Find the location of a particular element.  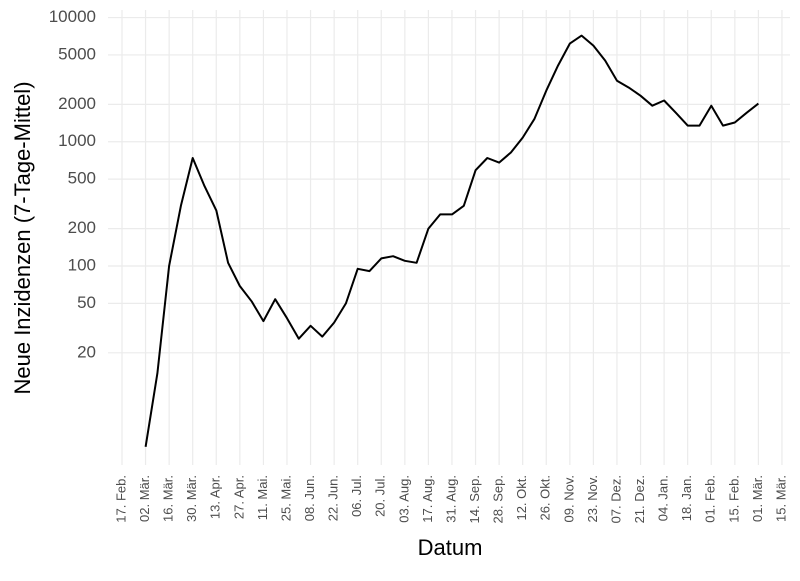

x-tick-label: 14. Sep. is located at coordinates (474, 499).